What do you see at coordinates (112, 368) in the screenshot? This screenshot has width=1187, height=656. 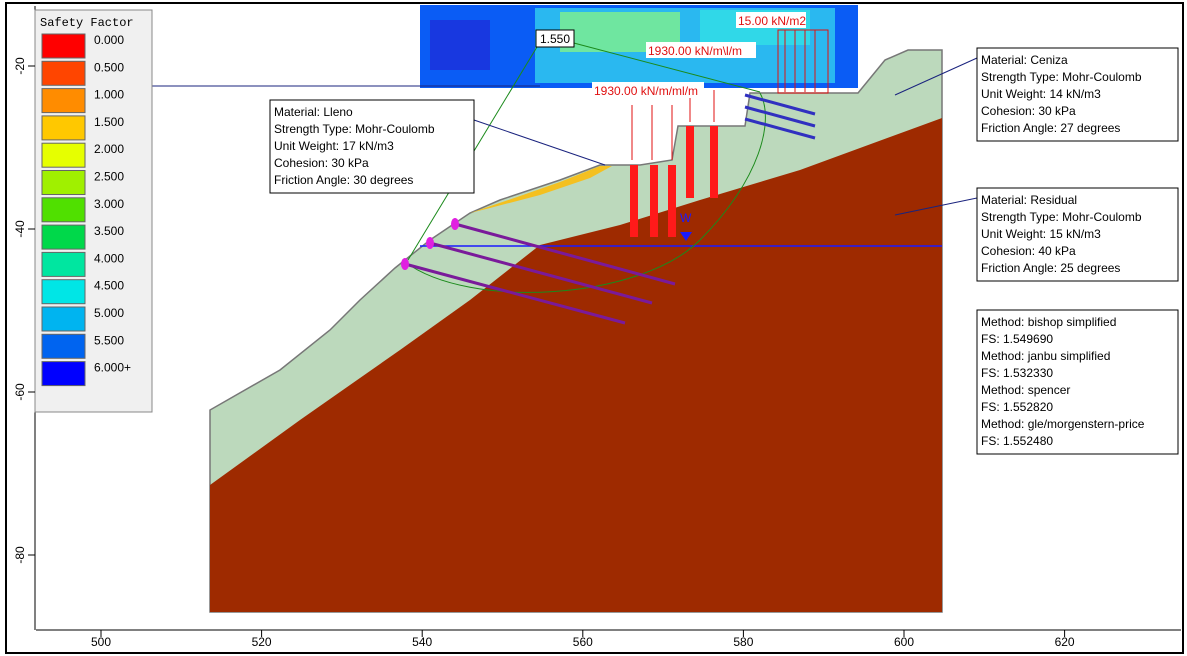 I see `legend-label: 6.000+` at bounding box center [112, 368].